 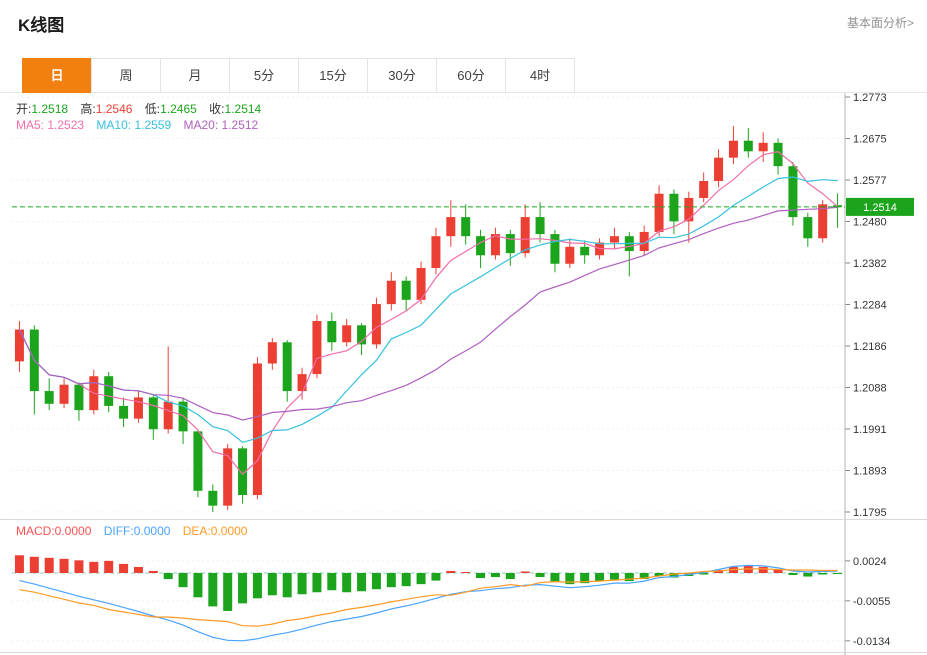 What do you see at coordinates (471, 75) in the screenshot?
I see `tab-60min: 60分` at bounding box center [471, 75].